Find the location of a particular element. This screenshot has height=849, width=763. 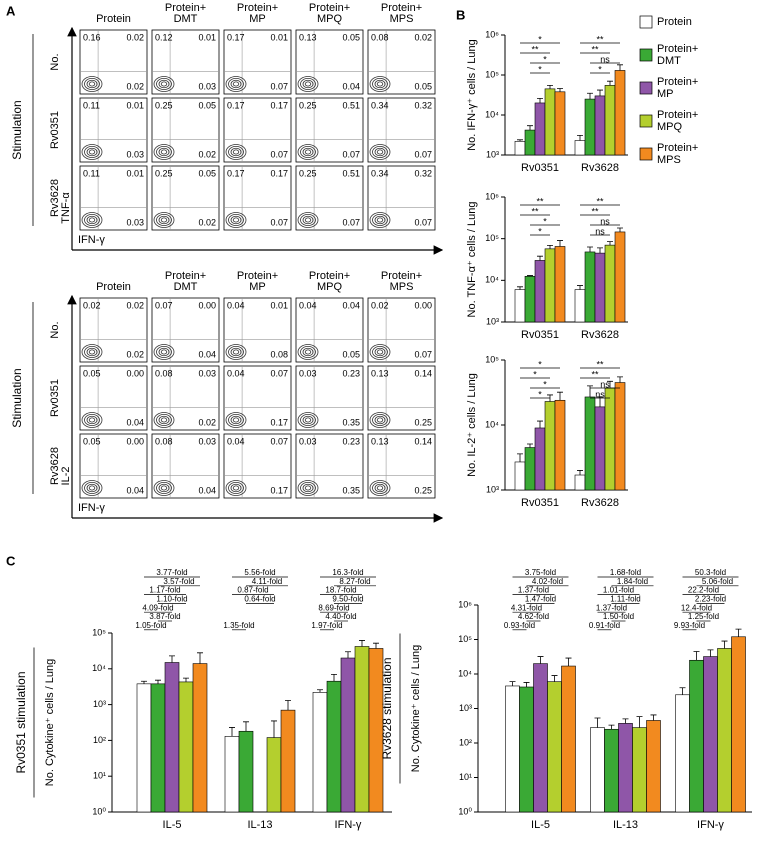

fold-label: 8.27-fold is located at coordinates (354, 581).